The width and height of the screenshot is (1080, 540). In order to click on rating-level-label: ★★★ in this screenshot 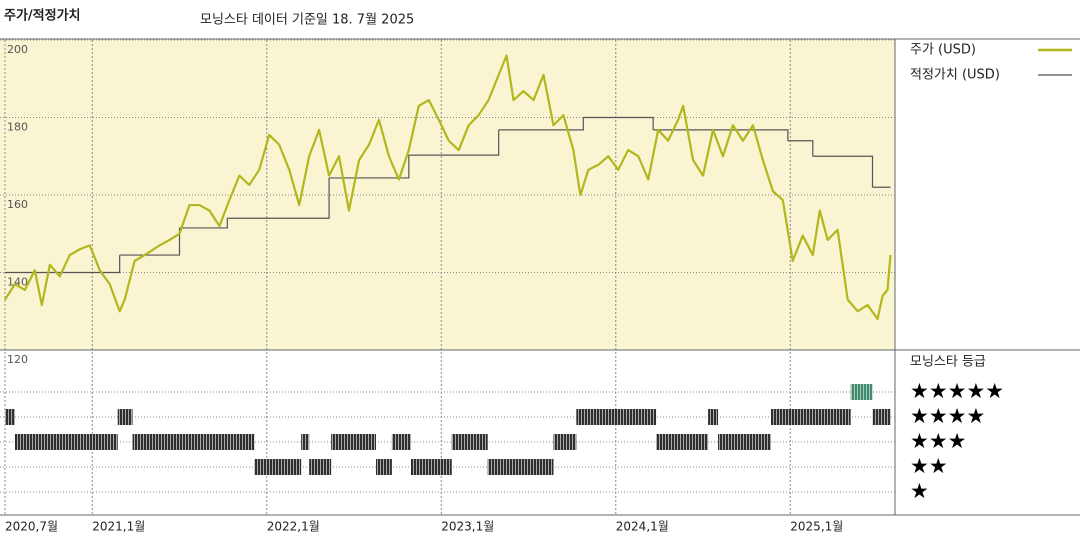, I will do `click(938, 441)`.